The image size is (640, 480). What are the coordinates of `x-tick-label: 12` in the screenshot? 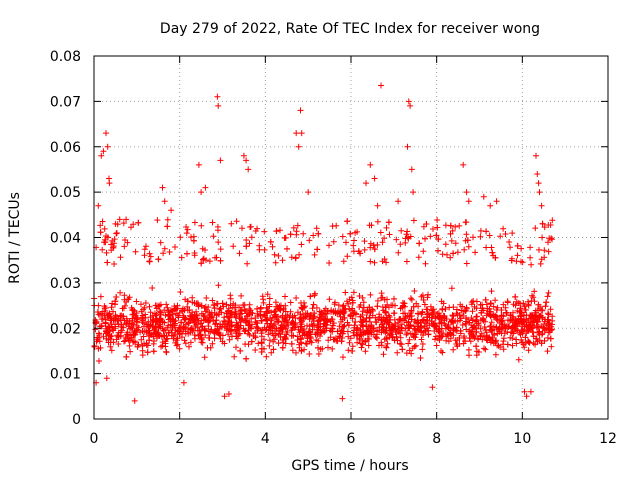 It's located at (608, 439).